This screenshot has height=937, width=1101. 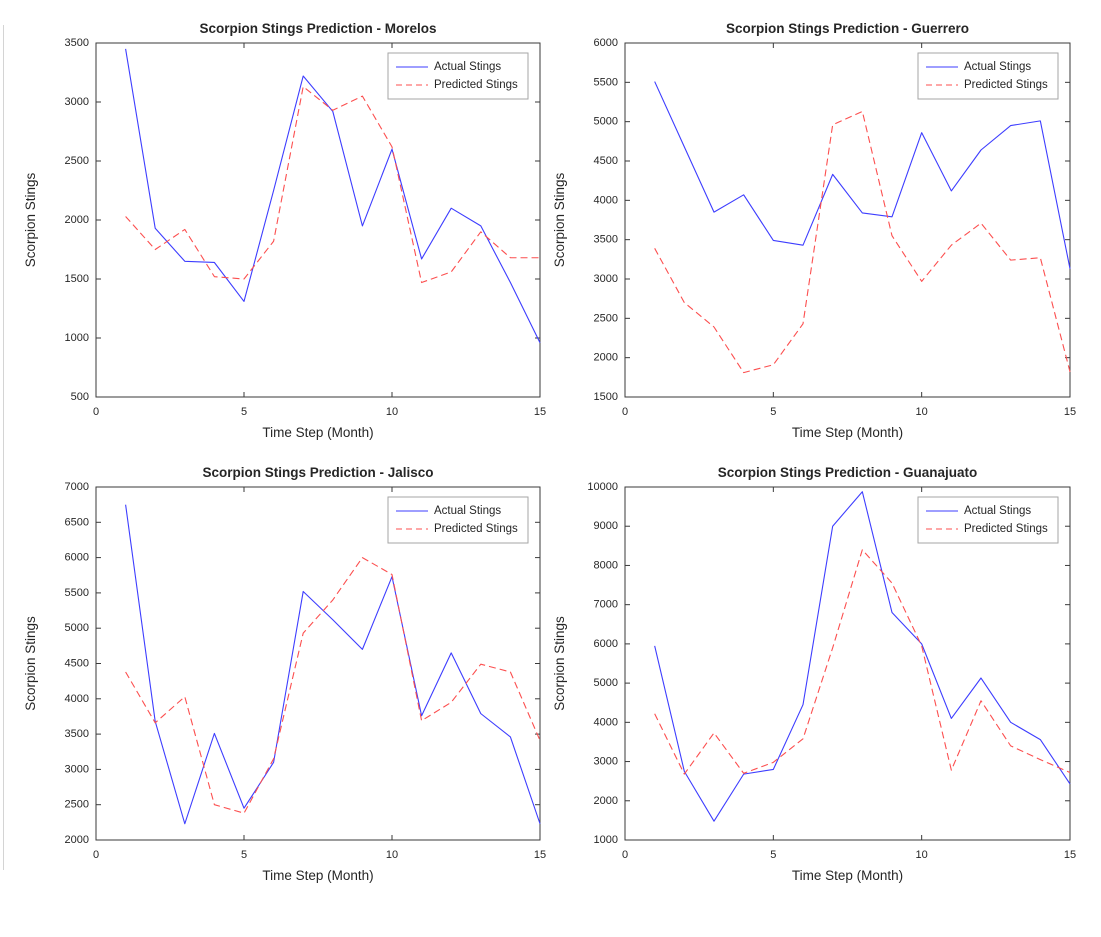 I want to click on y-tick-label: 9000, so click(x=606, y=526).